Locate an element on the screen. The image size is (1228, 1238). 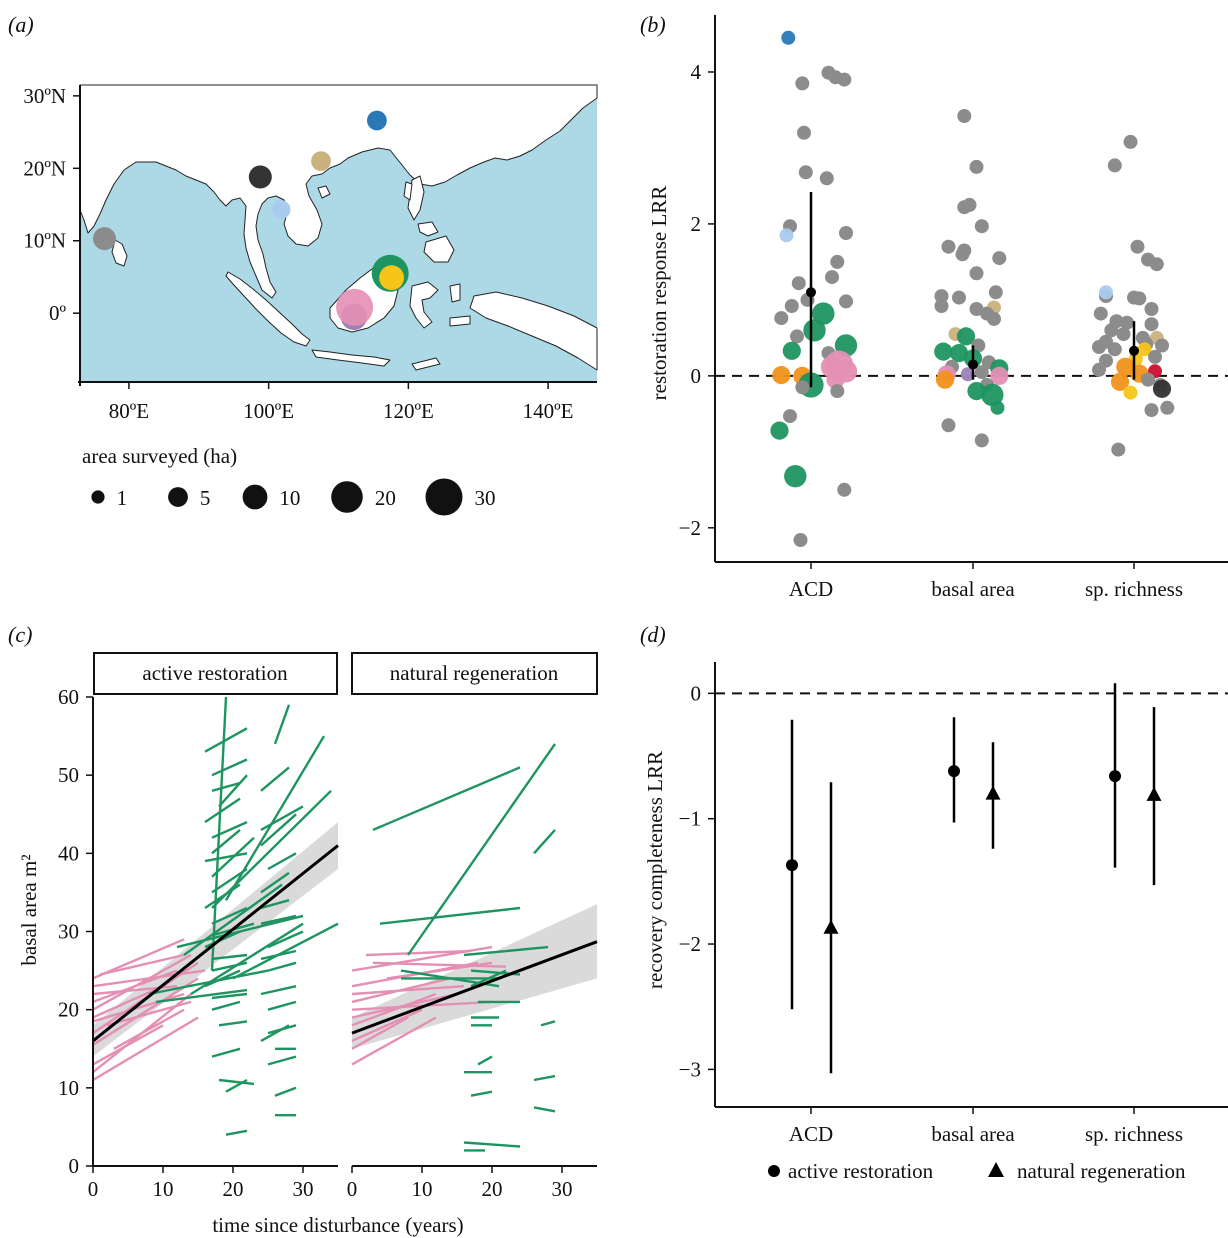
panel-b-points is located at coordinates (972, 288).